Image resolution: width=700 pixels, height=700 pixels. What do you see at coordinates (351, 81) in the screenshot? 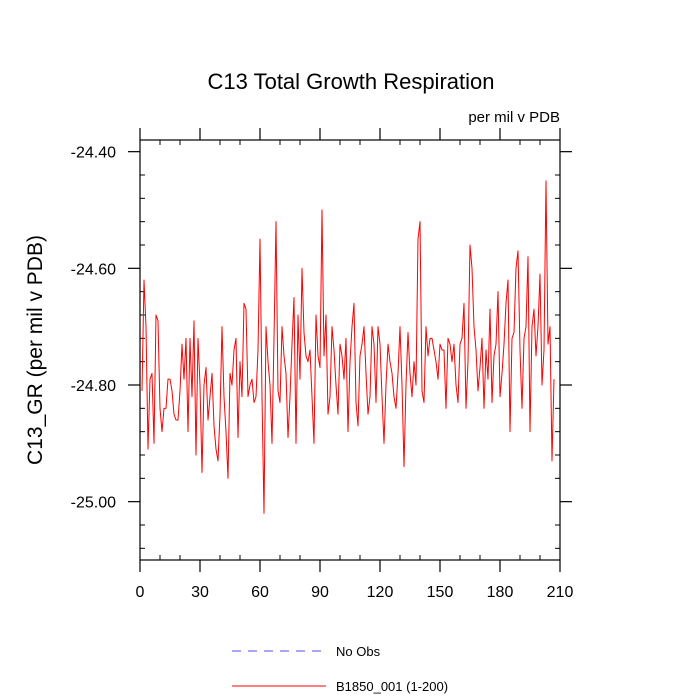
I see `chart-title: C13 Total Growth Respiration` at bounding box center [351, 81].